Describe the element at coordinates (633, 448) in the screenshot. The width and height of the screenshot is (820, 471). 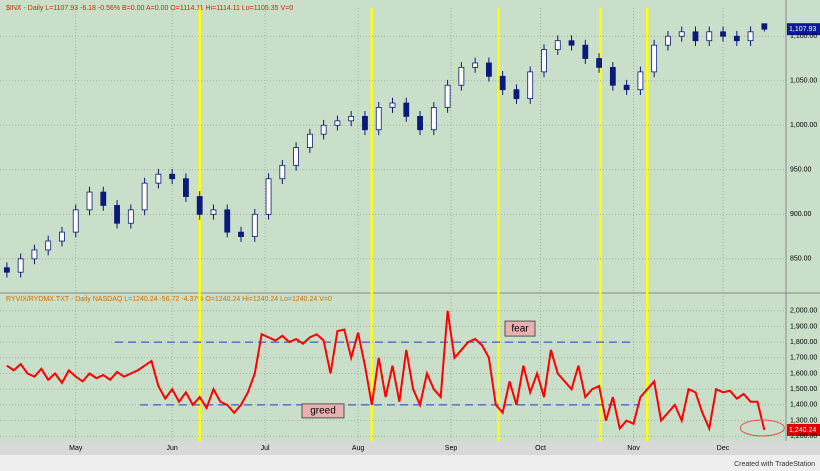
I see `x-tick-label: Nov` at that location.